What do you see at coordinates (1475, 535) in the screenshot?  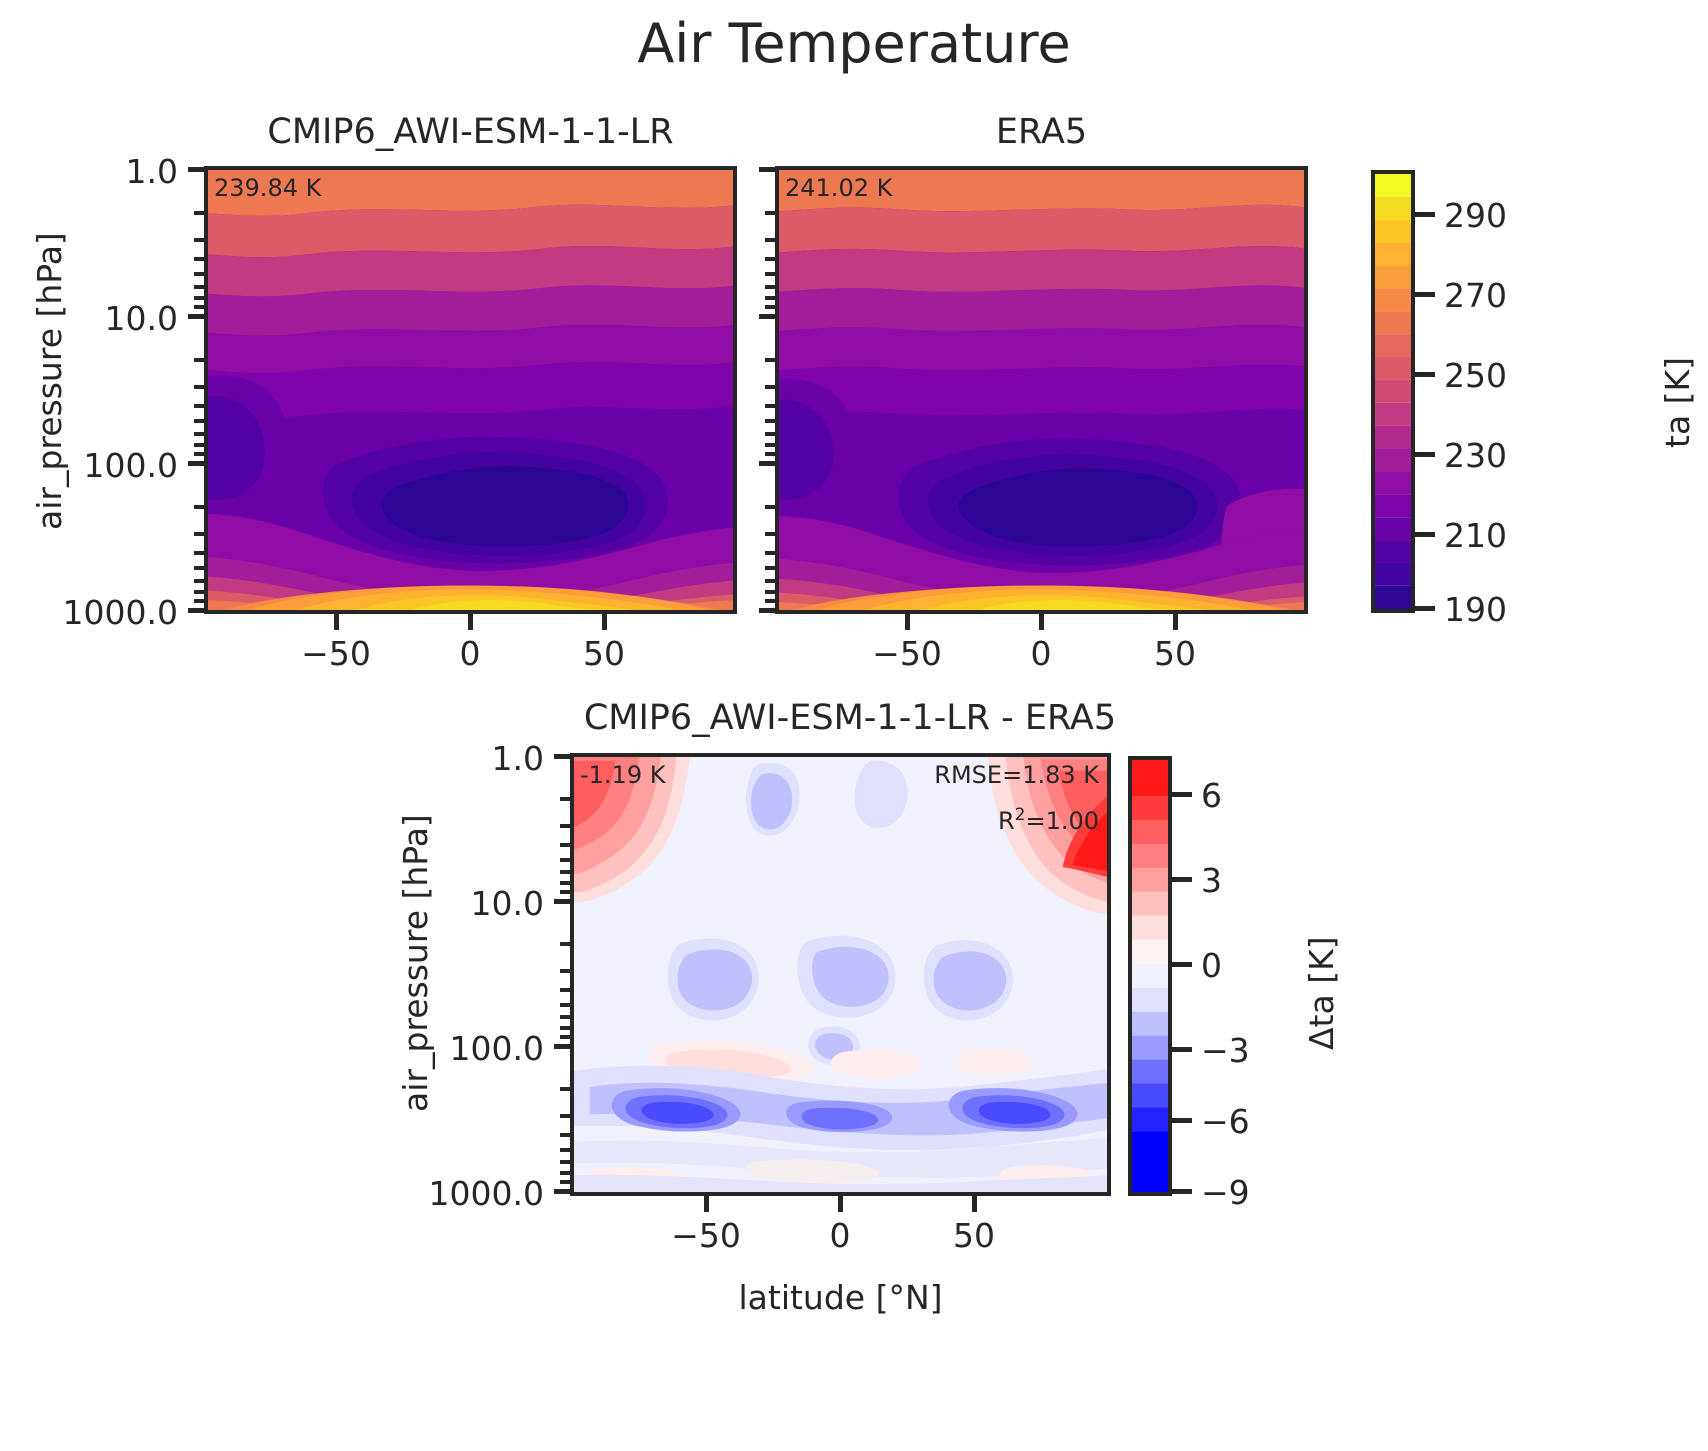 I see `cbar-main-label-5: 210` at bounding box center [1475, 535].